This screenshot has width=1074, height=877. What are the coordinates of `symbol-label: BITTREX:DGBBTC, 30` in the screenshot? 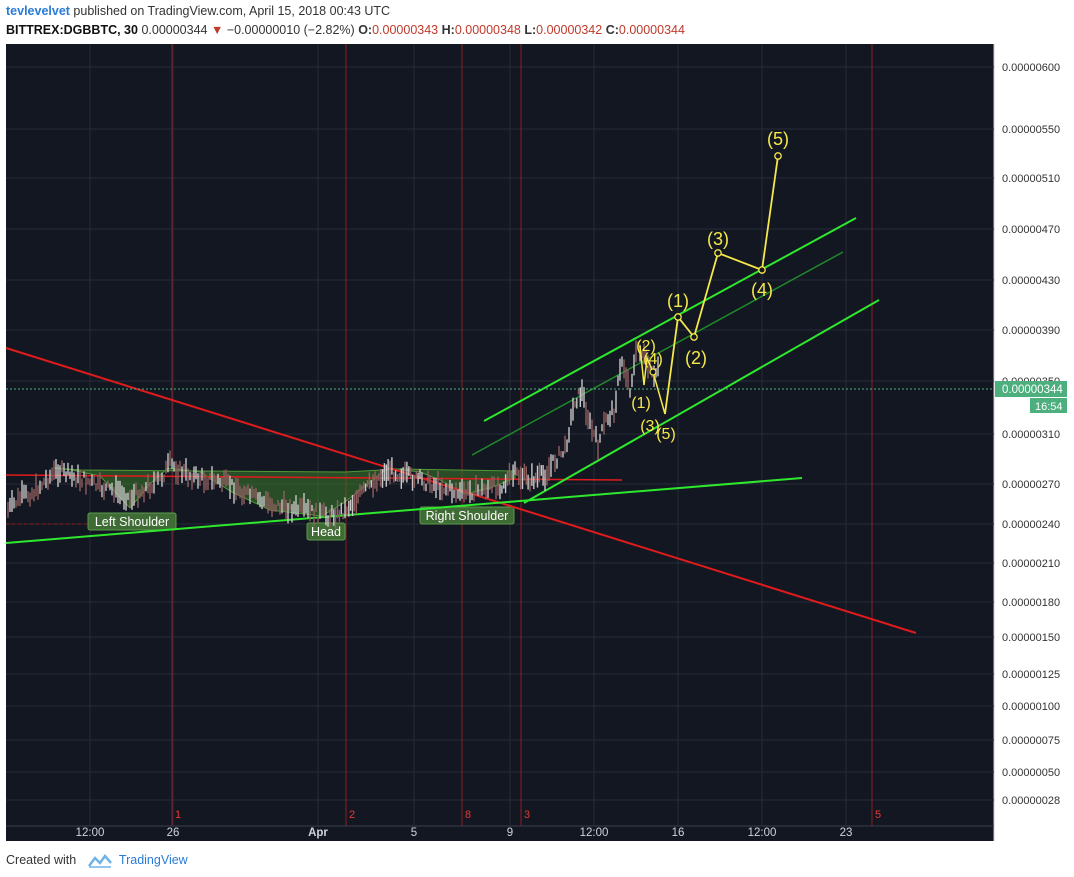 It's located at (72, 30).